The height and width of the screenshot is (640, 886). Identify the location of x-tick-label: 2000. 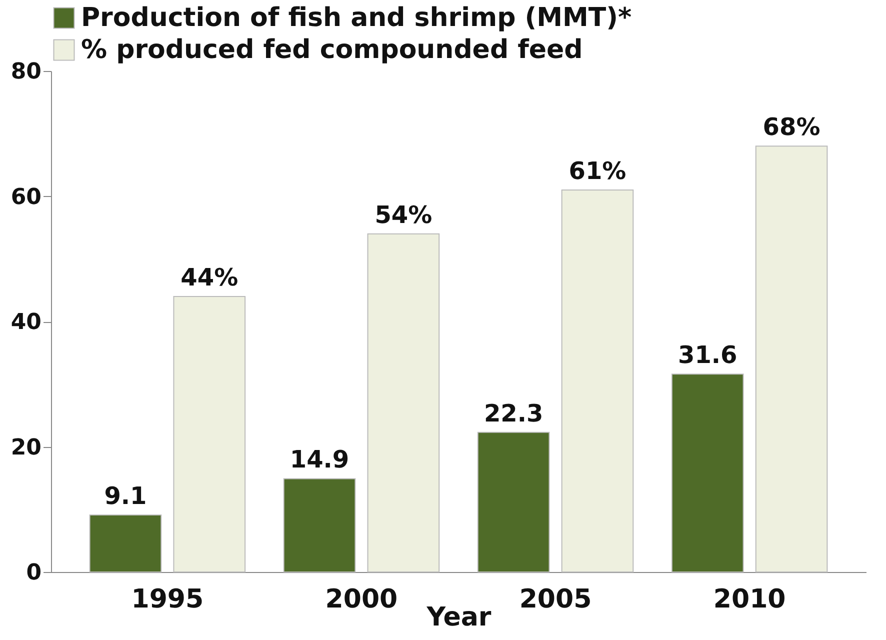
(361, 599).